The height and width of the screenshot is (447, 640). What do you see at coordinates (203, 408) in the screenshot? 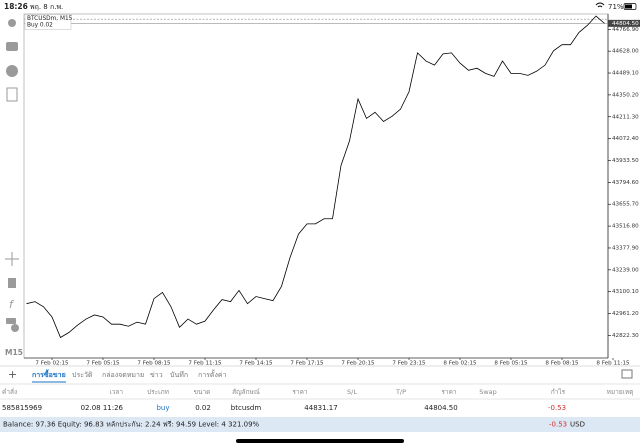
I see `cell-size: 0.02` at bounding box center [203, 408].